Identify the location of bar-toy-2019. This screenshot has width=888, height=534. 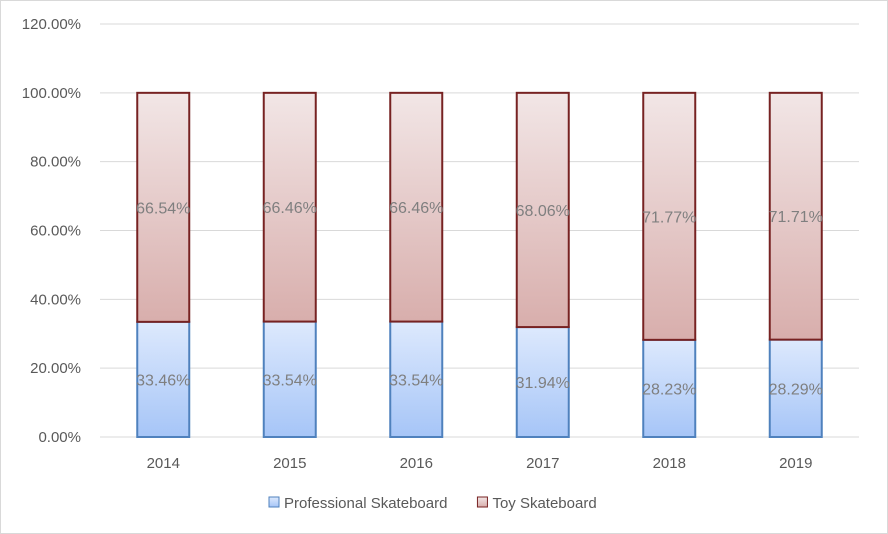
(795, 216).